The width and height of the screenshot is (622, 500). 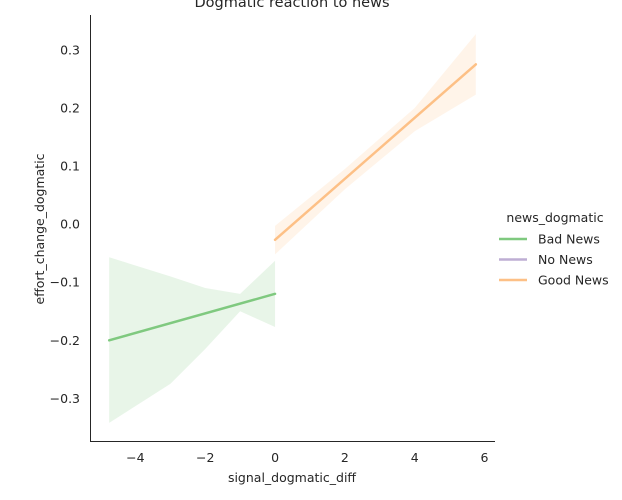 What do you see at coordinates (70, 49) in the screenshot?
I see `y-tick-label: 0.3` at bounding box center [70, 49].